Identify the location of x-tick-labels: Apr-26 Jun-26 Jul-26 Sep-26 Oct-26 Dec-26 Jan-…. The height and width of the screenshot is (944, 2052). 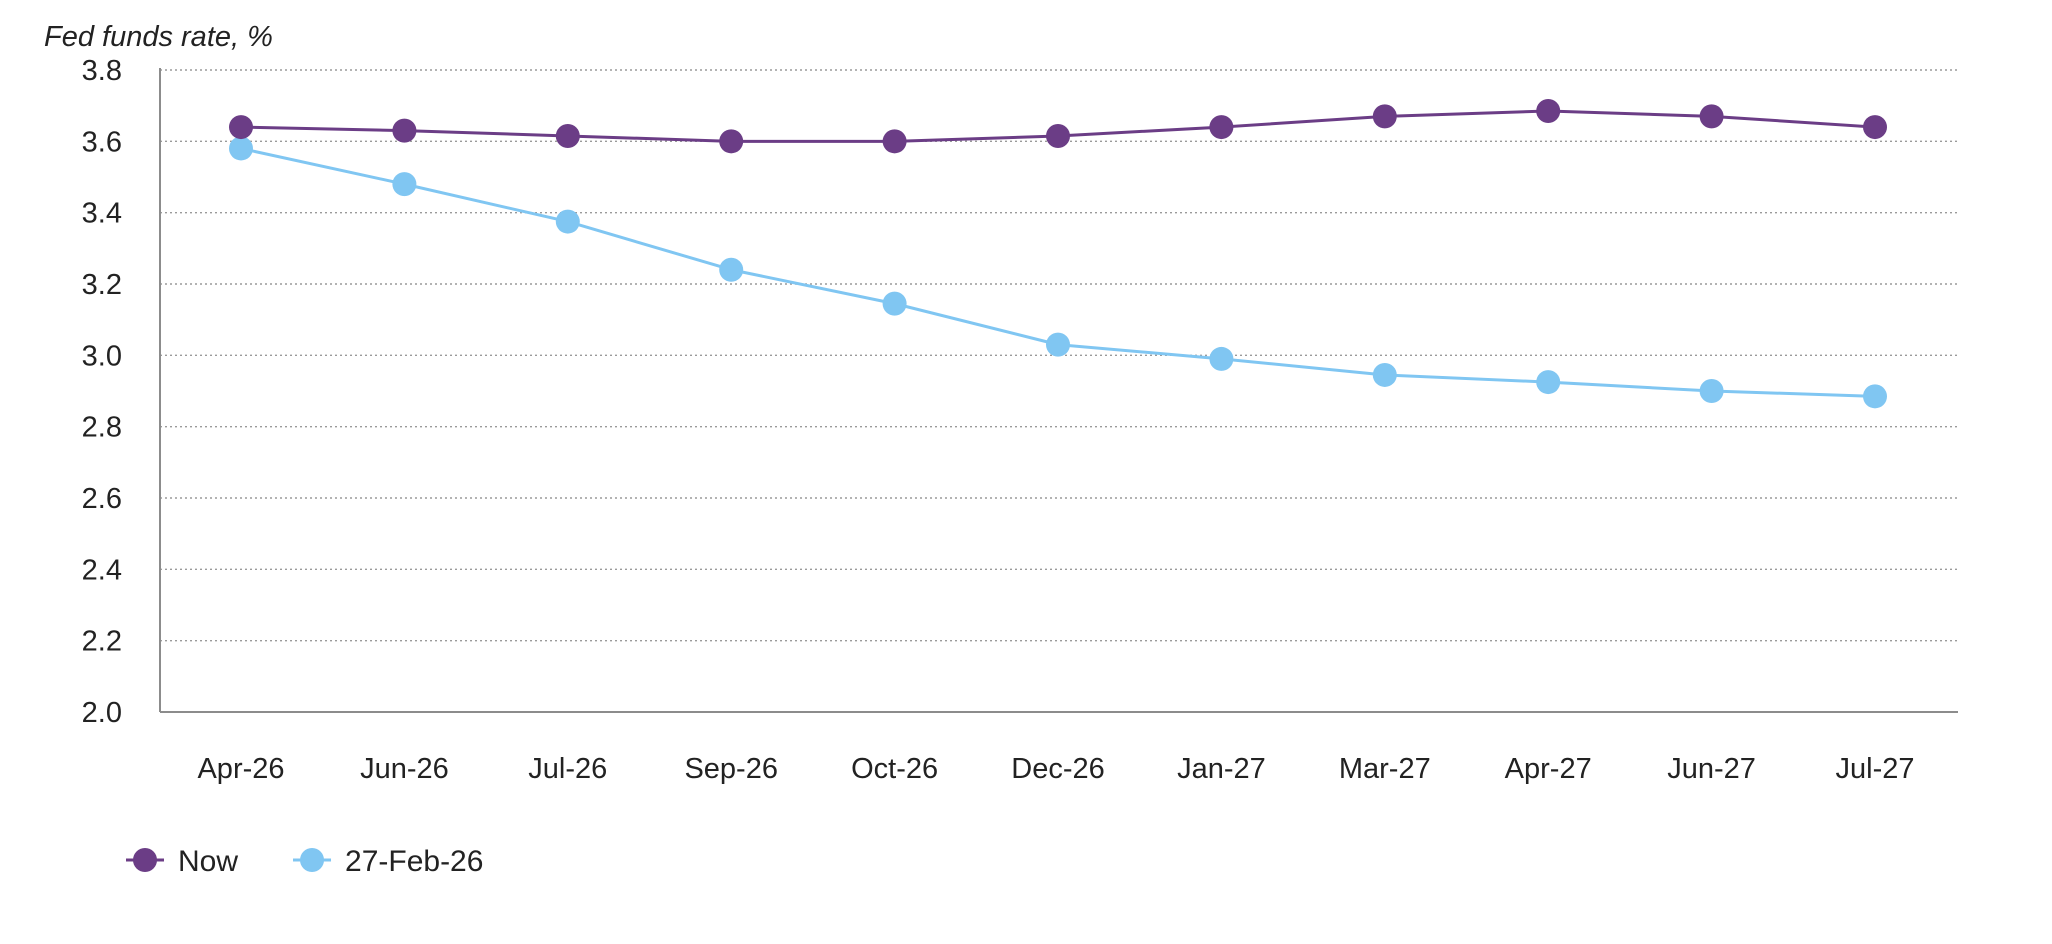
(1055, 769).